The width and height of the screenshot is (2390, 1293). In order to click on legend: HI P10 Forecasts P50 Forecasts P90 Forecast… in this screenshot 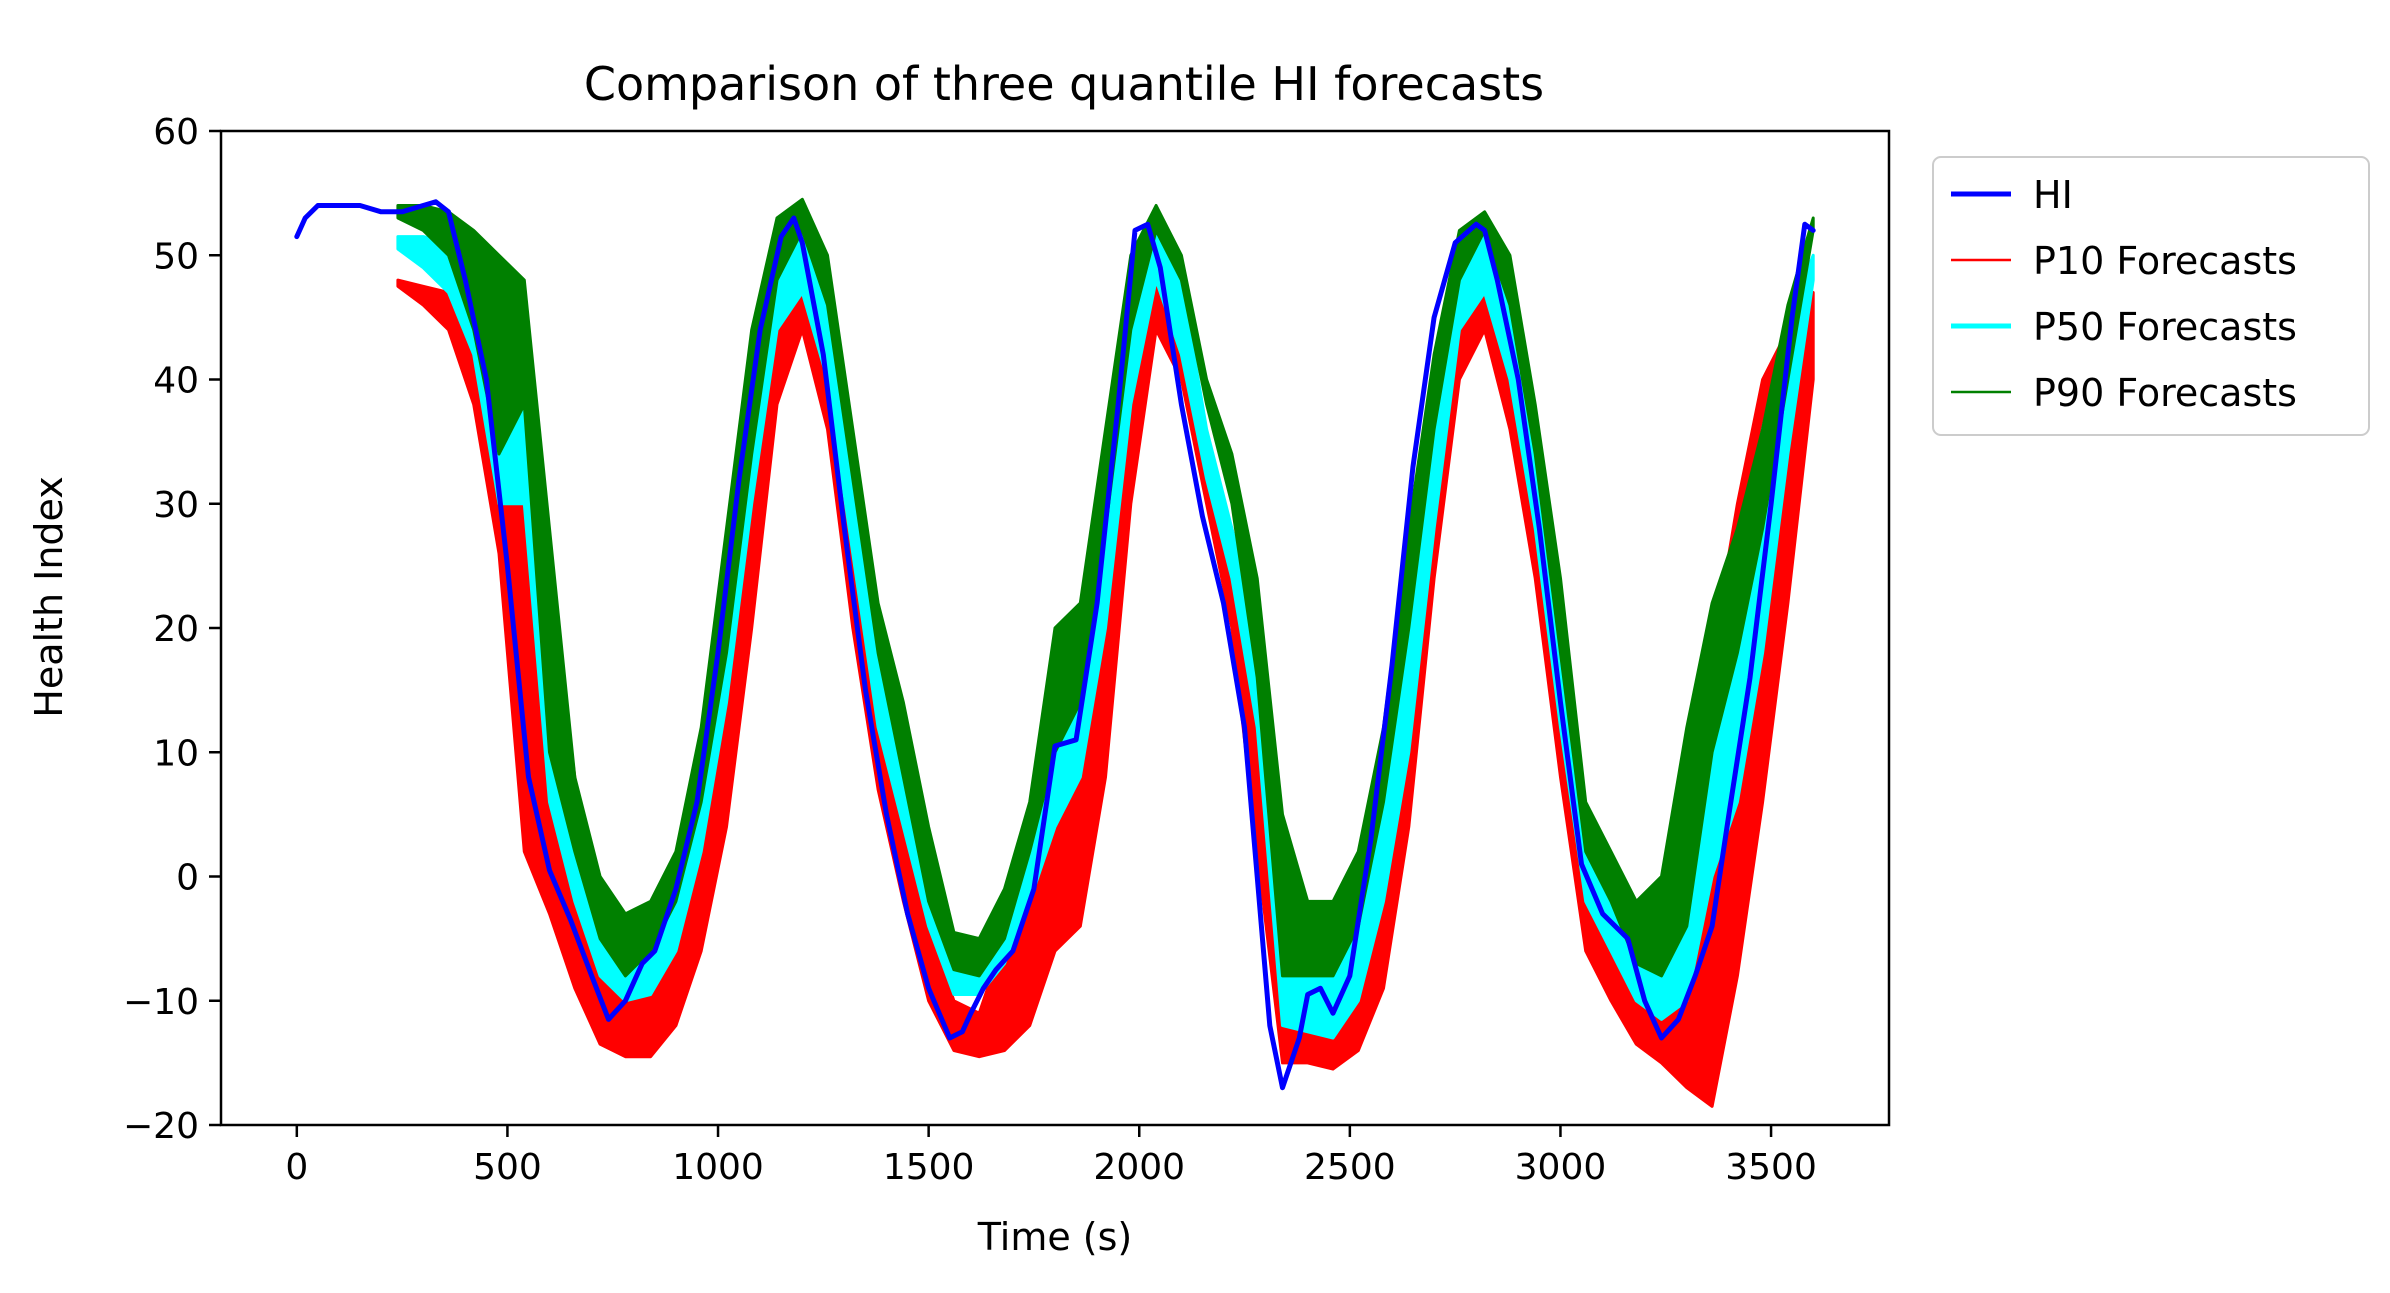, I will do `click(2151, 296)`.